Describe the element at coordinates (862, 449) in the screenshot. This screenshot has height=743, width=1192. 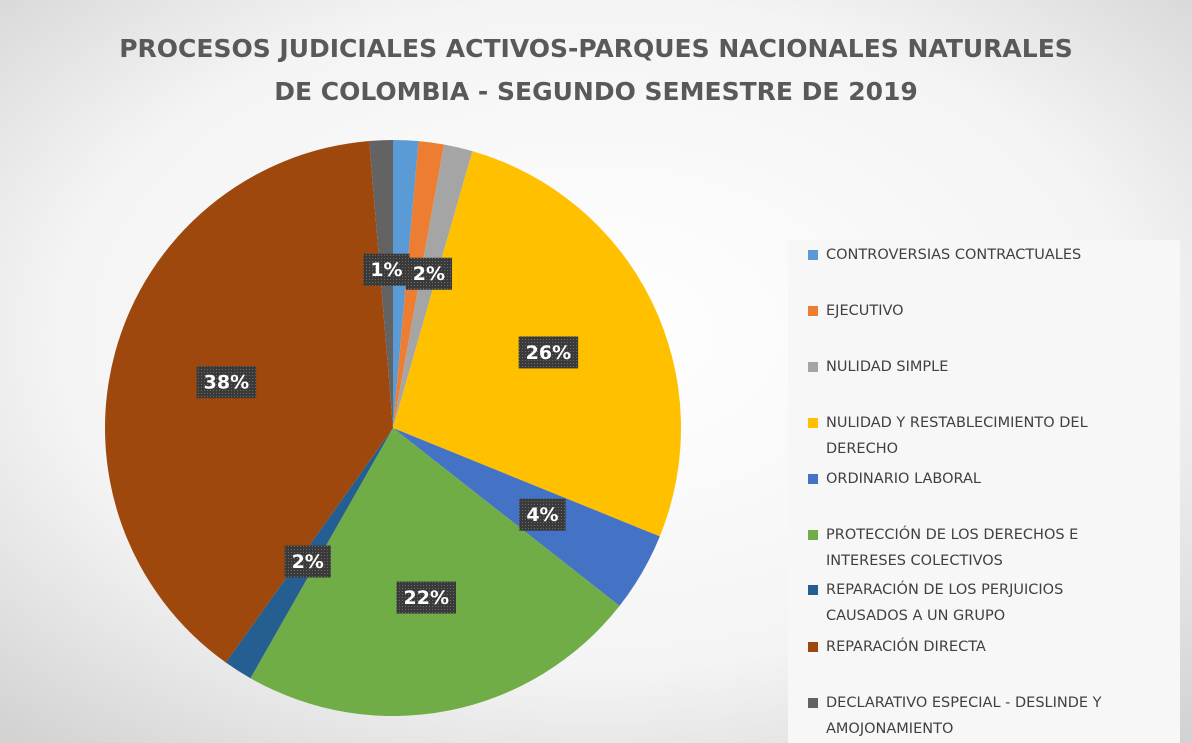
I see `legend-line: DERECHO` at that location.